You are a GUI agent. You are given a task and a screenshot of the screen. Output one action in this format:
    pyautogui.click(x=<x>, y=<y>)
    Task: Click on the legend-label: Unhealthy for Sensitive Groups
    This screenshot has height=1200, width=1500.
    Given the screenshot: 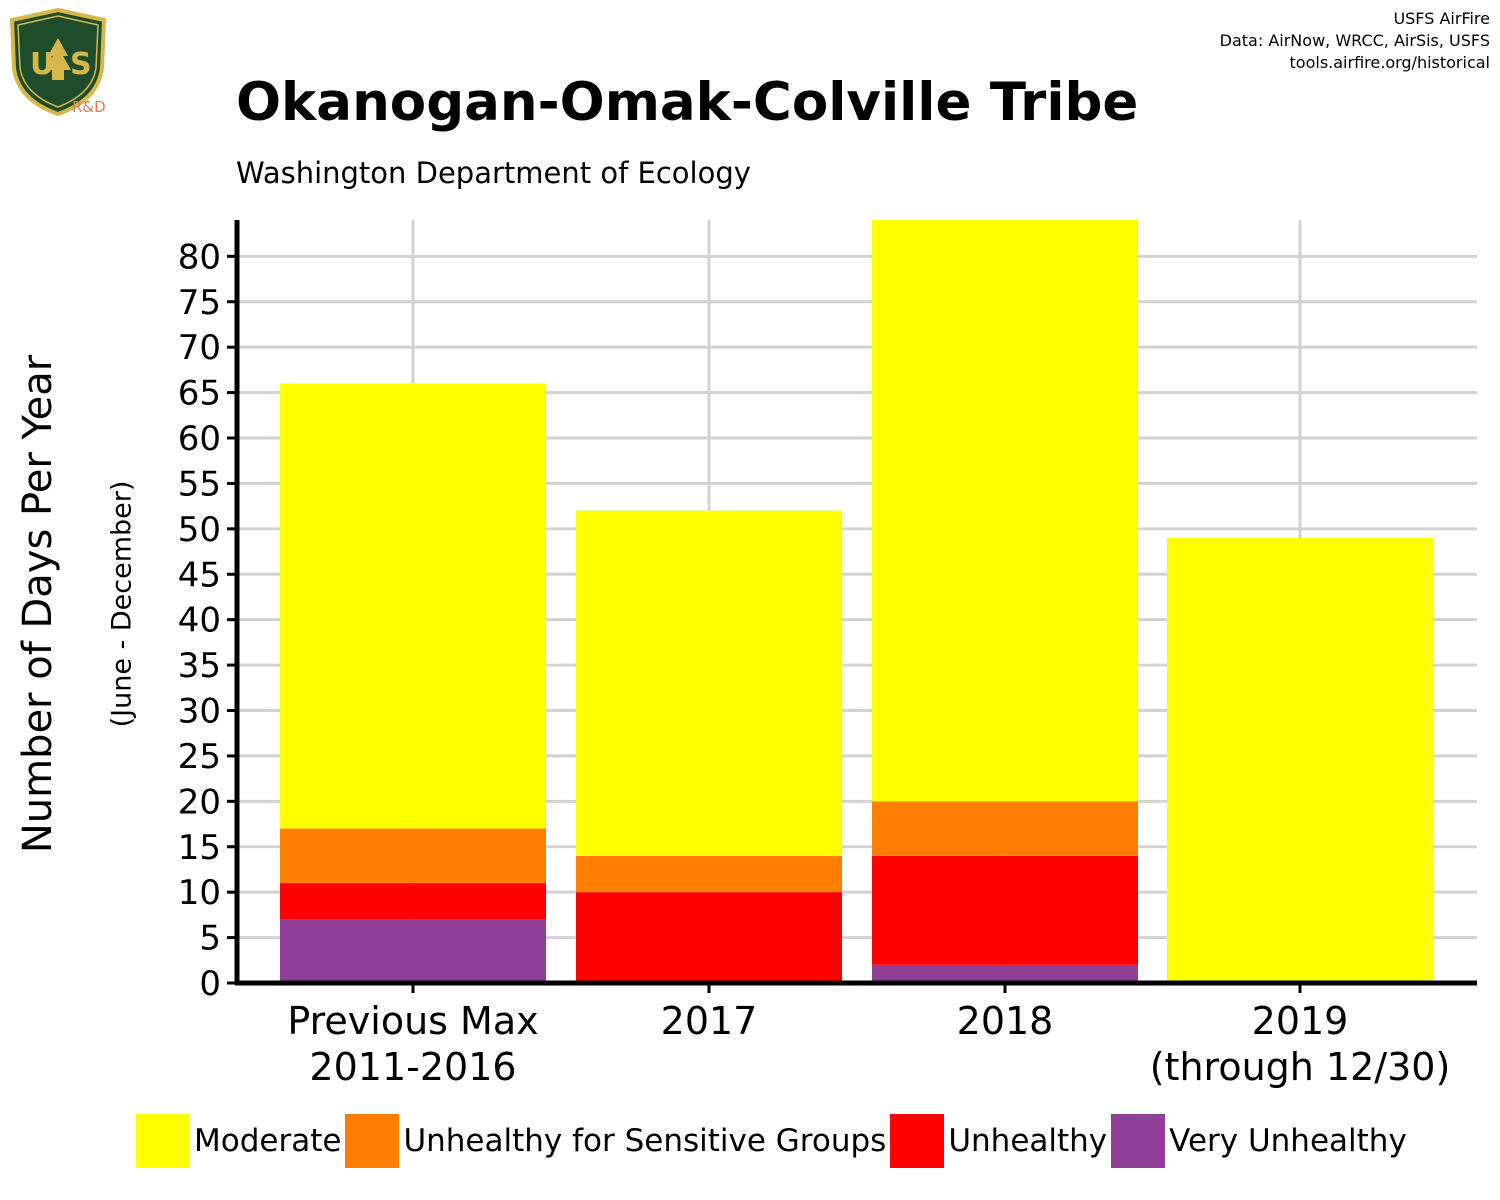 What is the action you would take?
    pyautogui.click(x=645, y=1141)
    